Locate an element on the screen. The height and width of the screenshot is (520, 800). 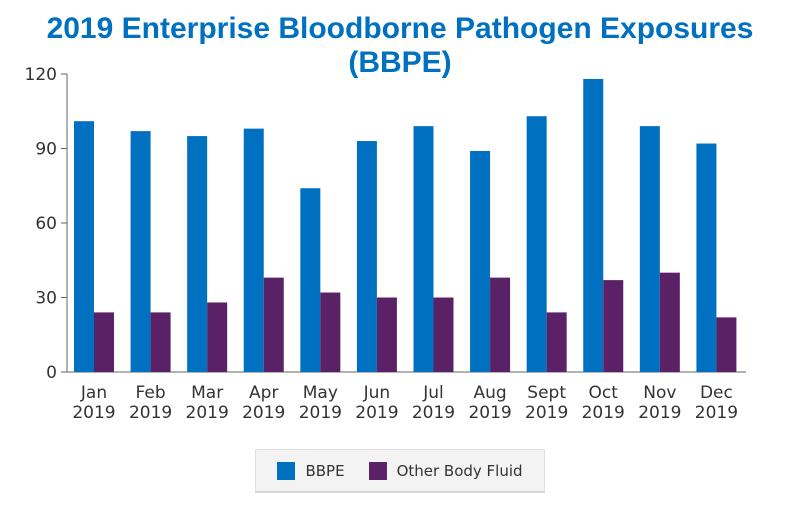
legend-item-bbpe: BBPE is located at coordinates (311, 470).